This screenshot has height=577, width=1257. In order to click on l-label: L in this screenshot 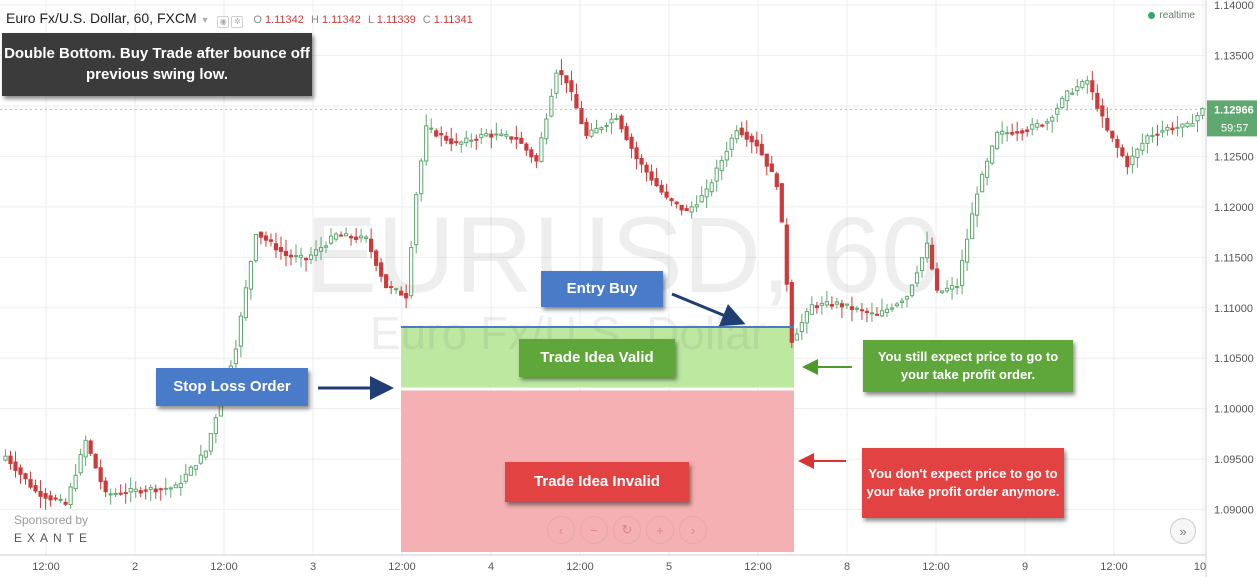, I will do `click(370, 20)`.